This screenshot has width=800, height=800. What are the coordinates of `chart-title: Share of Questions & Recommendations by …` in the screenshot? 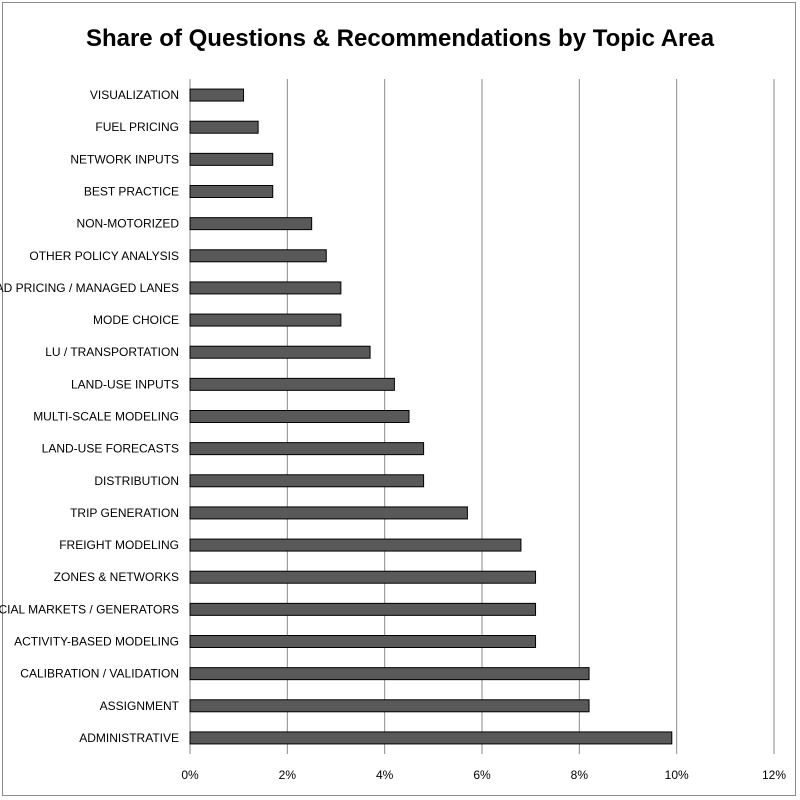 It's located at (400, 38).